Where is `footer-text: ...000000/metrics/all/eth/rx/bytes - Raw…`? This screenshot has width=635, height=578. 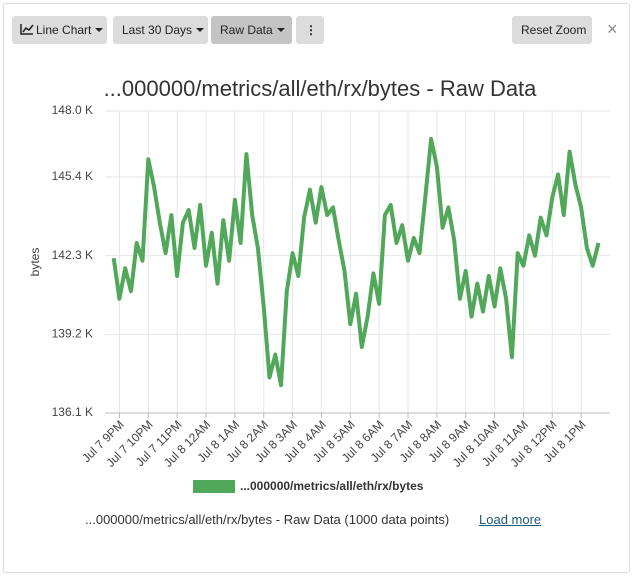 footer-text: ...000000/metrics/all/eth/rx/bytes - Raw… is located at coordinates (267, 519).